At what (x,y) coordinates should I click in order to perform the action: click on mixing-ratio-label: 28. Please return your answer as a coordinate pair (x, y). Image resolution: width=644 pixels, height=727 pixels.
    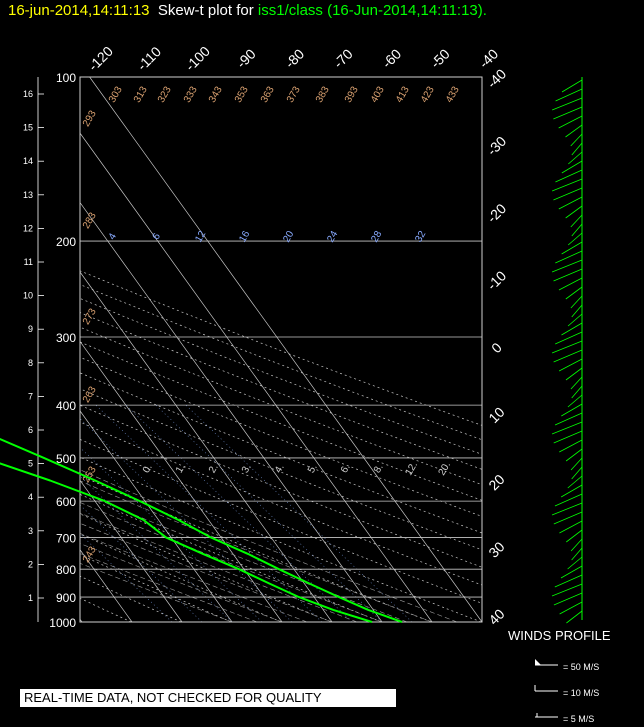
    Looking at the image, I should click on (376, 237).